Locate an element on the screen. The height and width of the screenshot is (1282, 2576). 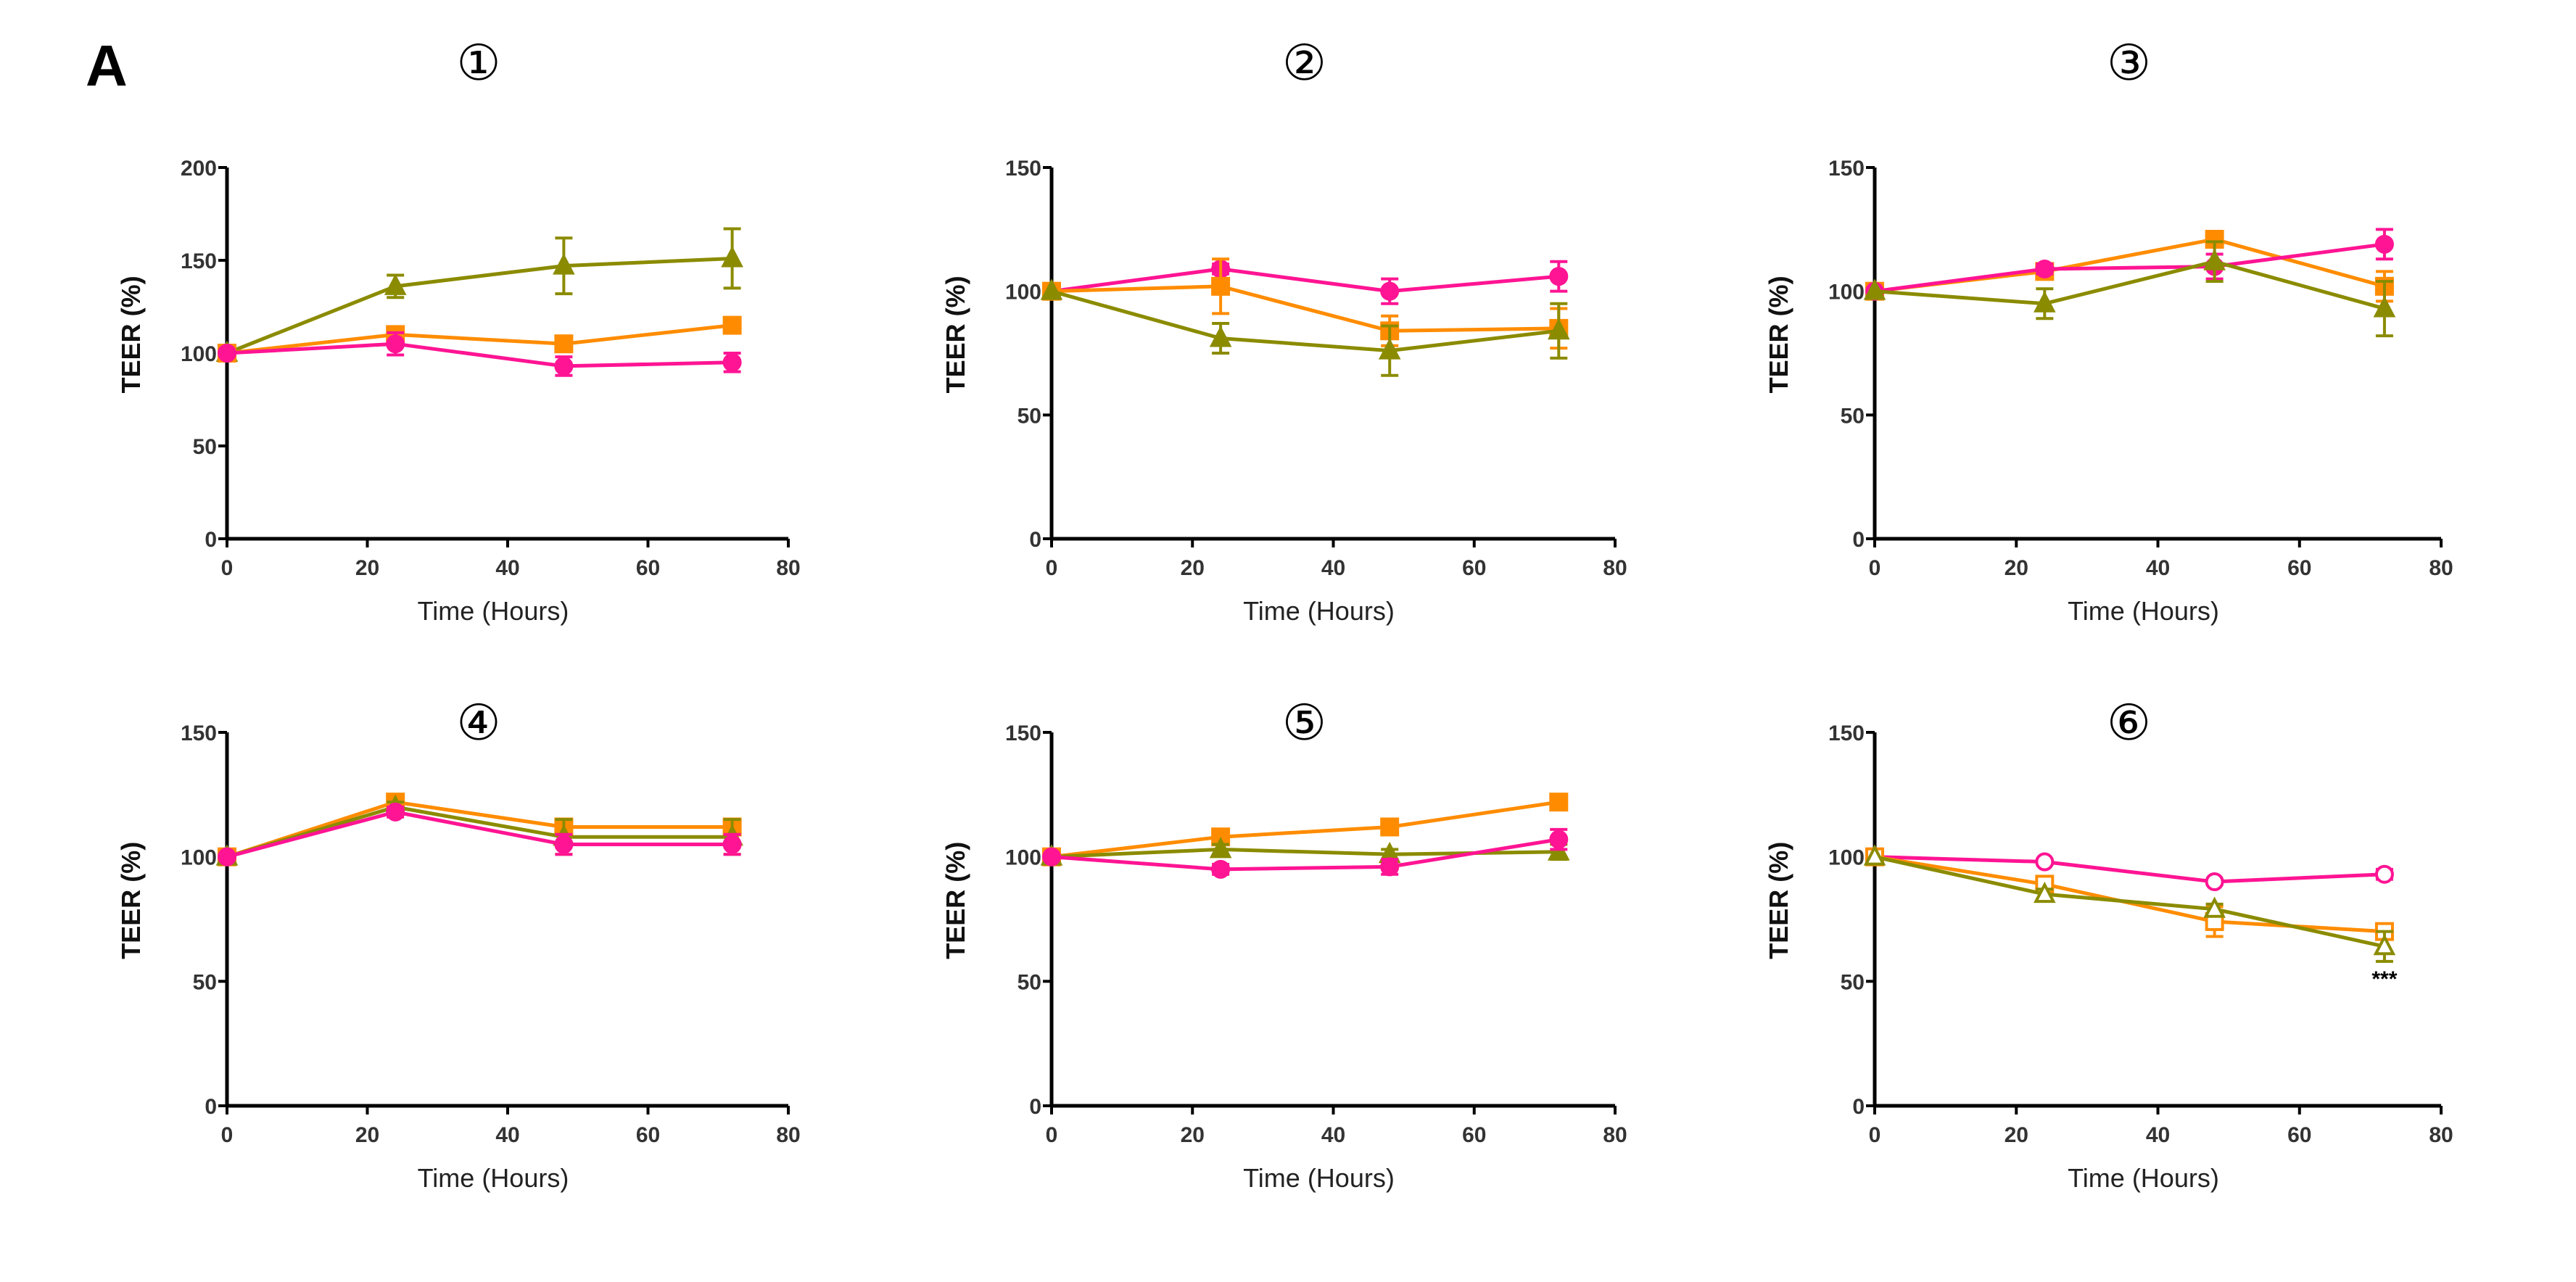
significance-annotation: *** is located at coordinates (2384, 979).